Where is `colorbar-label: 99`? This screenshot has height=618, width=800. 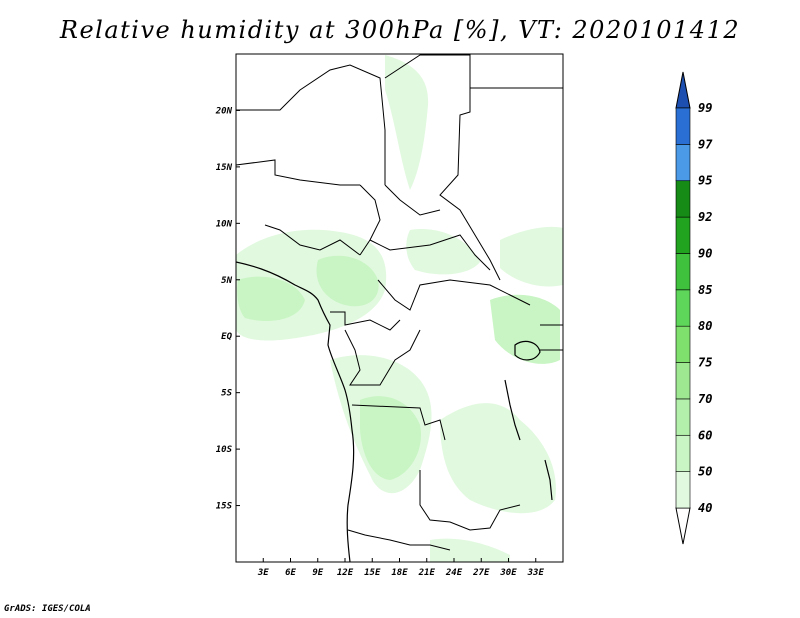
colorbar-label: 99 is located at coordinates (705, 108).